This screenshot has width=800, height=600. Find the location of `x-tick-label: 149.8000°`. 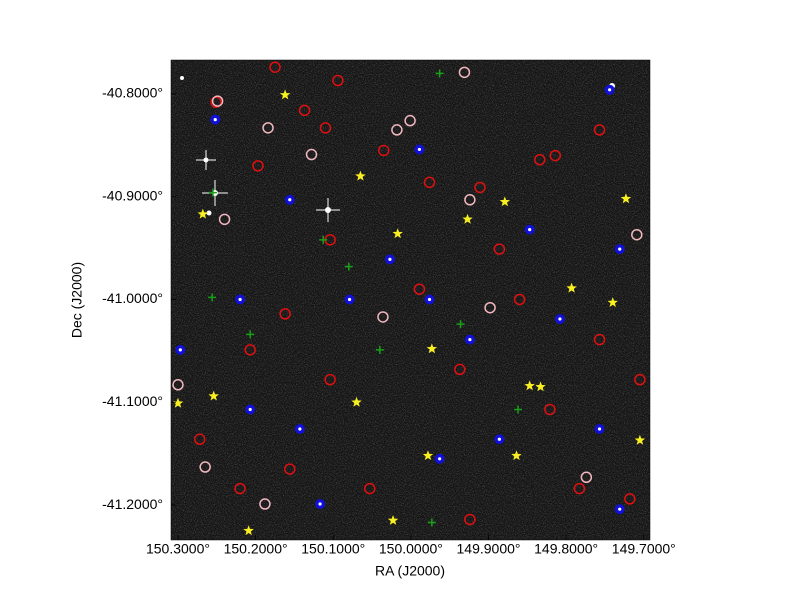

x-tick-label: 149.8000° is located at coordinates (566, 549).